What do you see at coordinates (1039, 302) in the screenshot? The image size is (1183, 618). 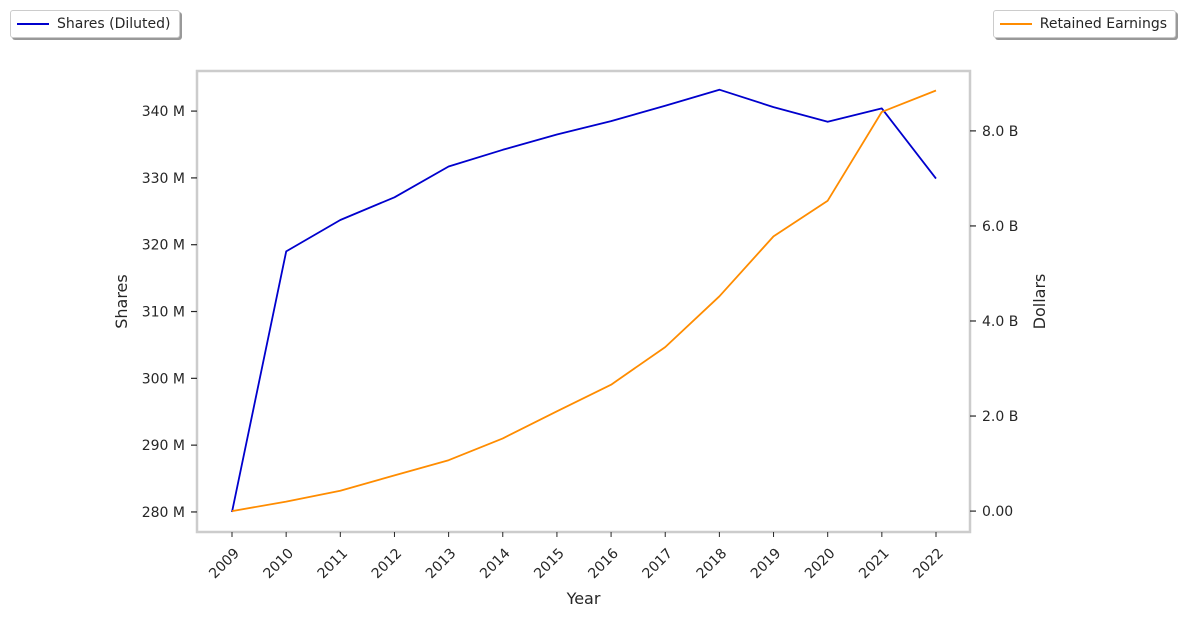 I see `right-y-axis-title: Dollars` at bounding box center [1039, 302].